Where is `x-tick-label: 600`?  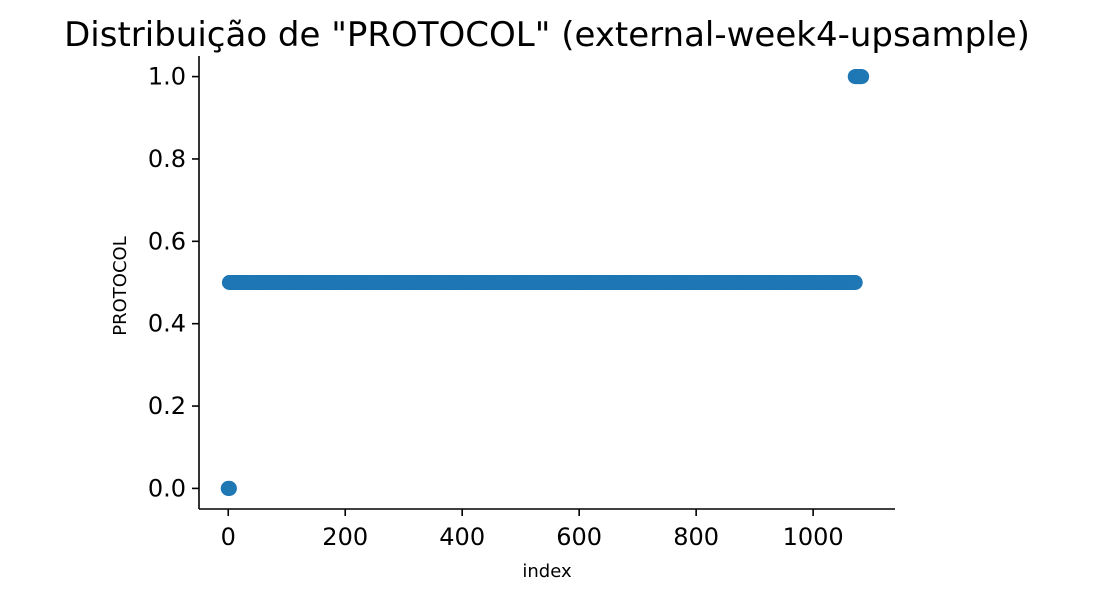 x-tick-label: 600 is located at coordinates (579, 537).